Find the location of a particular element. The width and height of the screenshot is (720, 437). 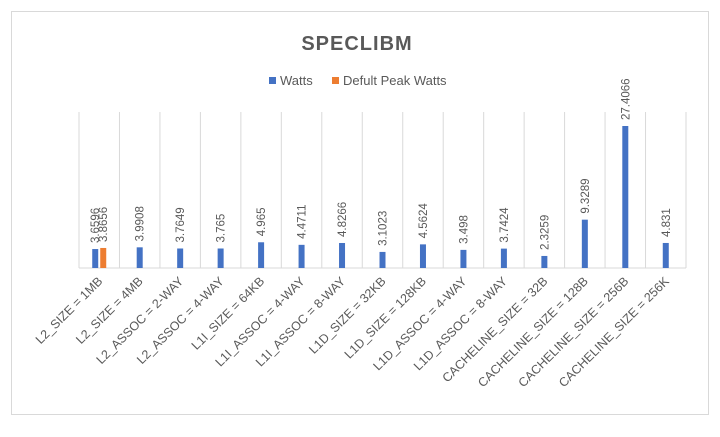

data-label-0-14: 4.831 is located at coordinates (667, 222).